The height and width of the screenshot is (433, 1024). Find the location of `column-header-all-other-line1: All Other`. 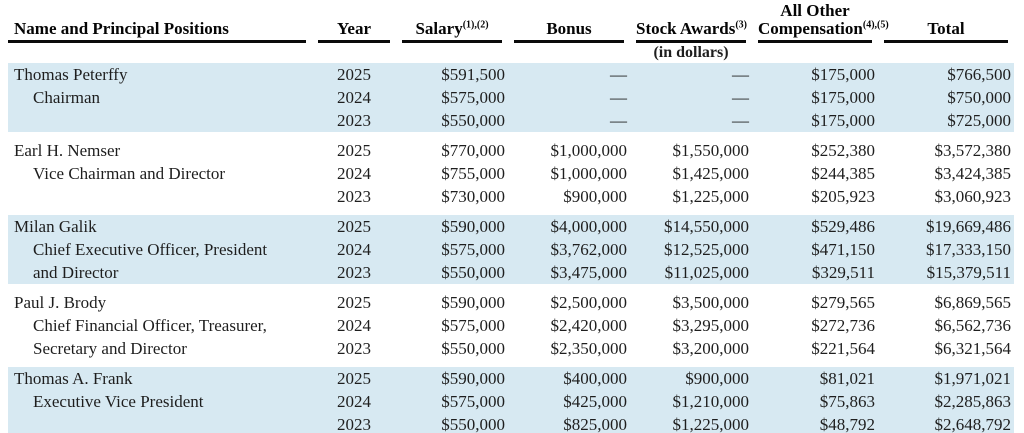

column-header-all-other-line1: All Other is located at coordinates (815, 10).